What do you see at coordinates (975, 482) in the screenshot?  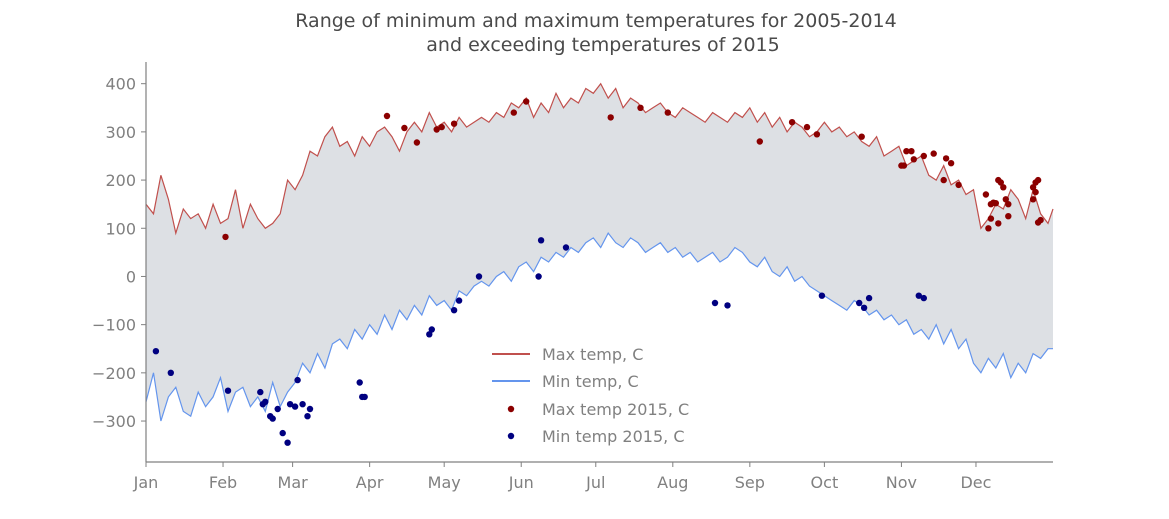 I see `x-tick-label: Dec` at bounding box center [975, 482].